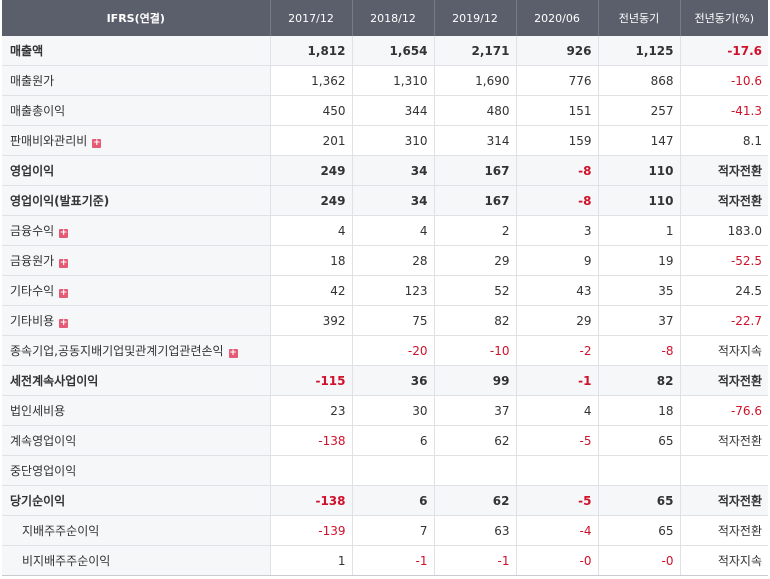  I want to click on table-row: 금융수익 +4 4 2 3 1 183.0, so click(385, 230).